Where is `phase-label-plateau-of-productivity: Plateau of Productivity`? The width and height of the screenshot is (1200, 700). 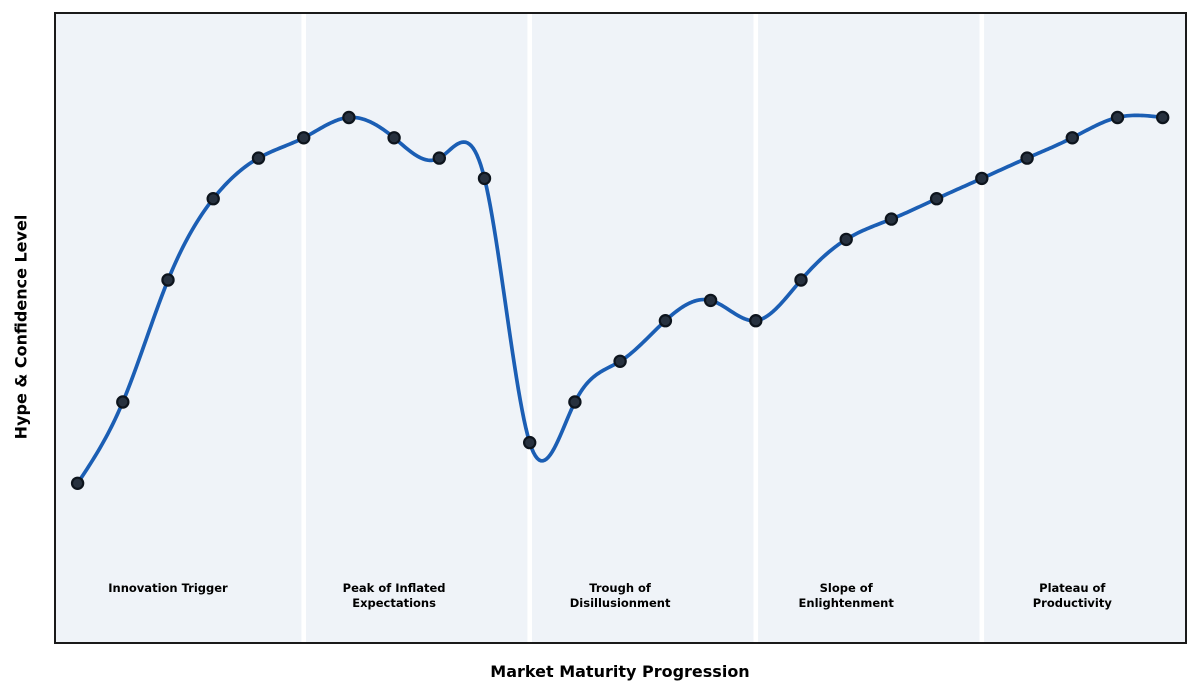
phase-label-plateau-of-productivity: Plateau of Productivity is located at coordinates (1072, 595).